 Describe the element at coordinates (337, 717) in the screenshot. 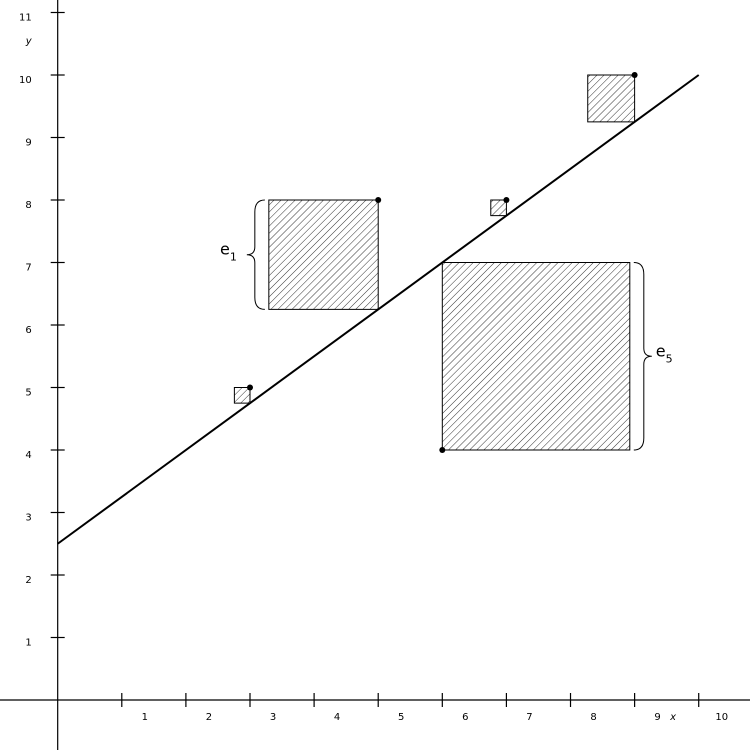

I see `x-tick-label: 4` at that location.